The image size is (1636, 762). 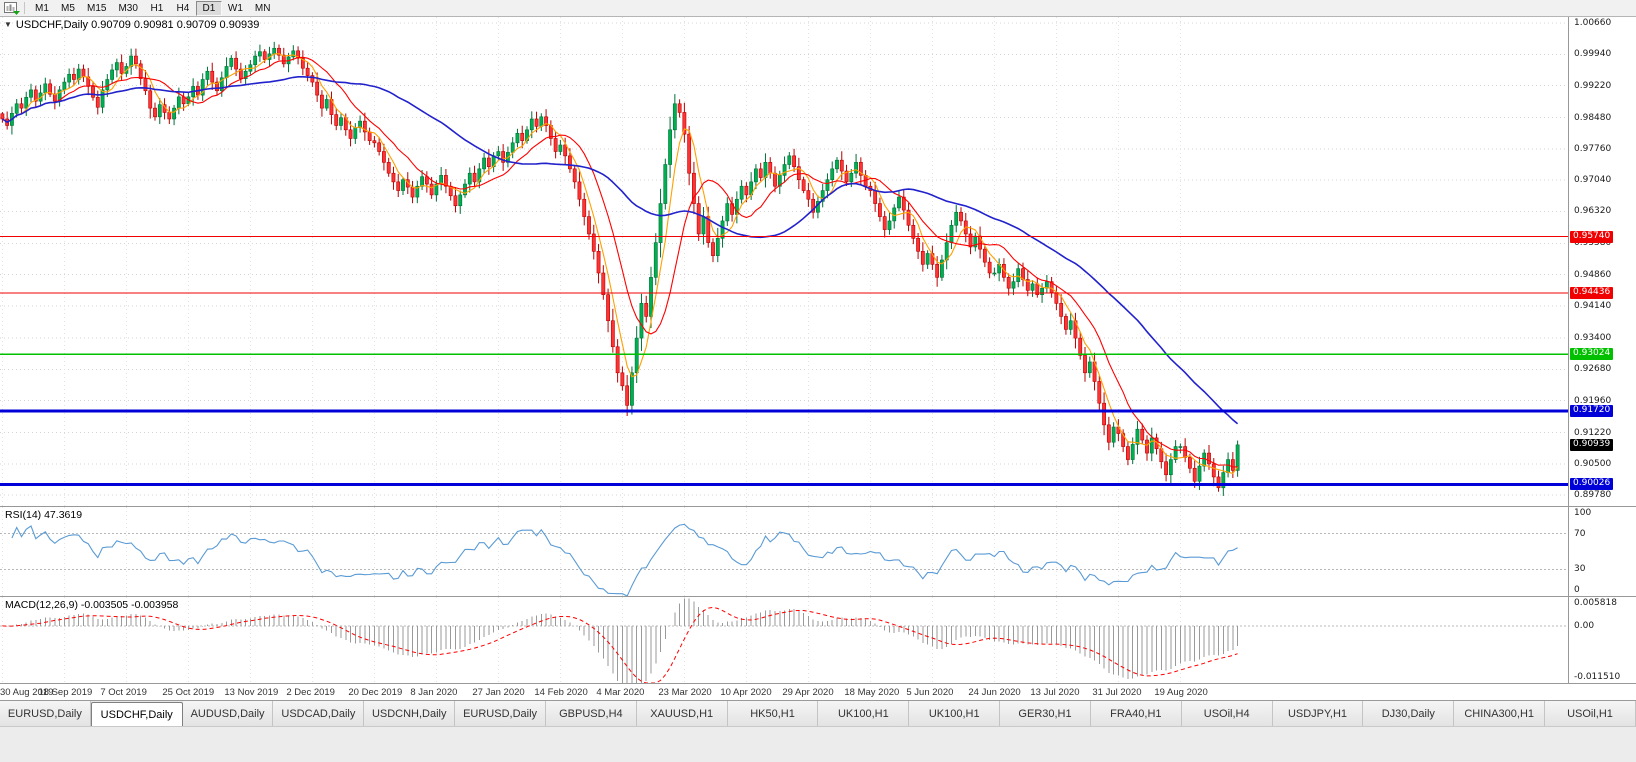 I want to click on date-axis-label: 7 Oct 2019, so click(x=123, y=692).